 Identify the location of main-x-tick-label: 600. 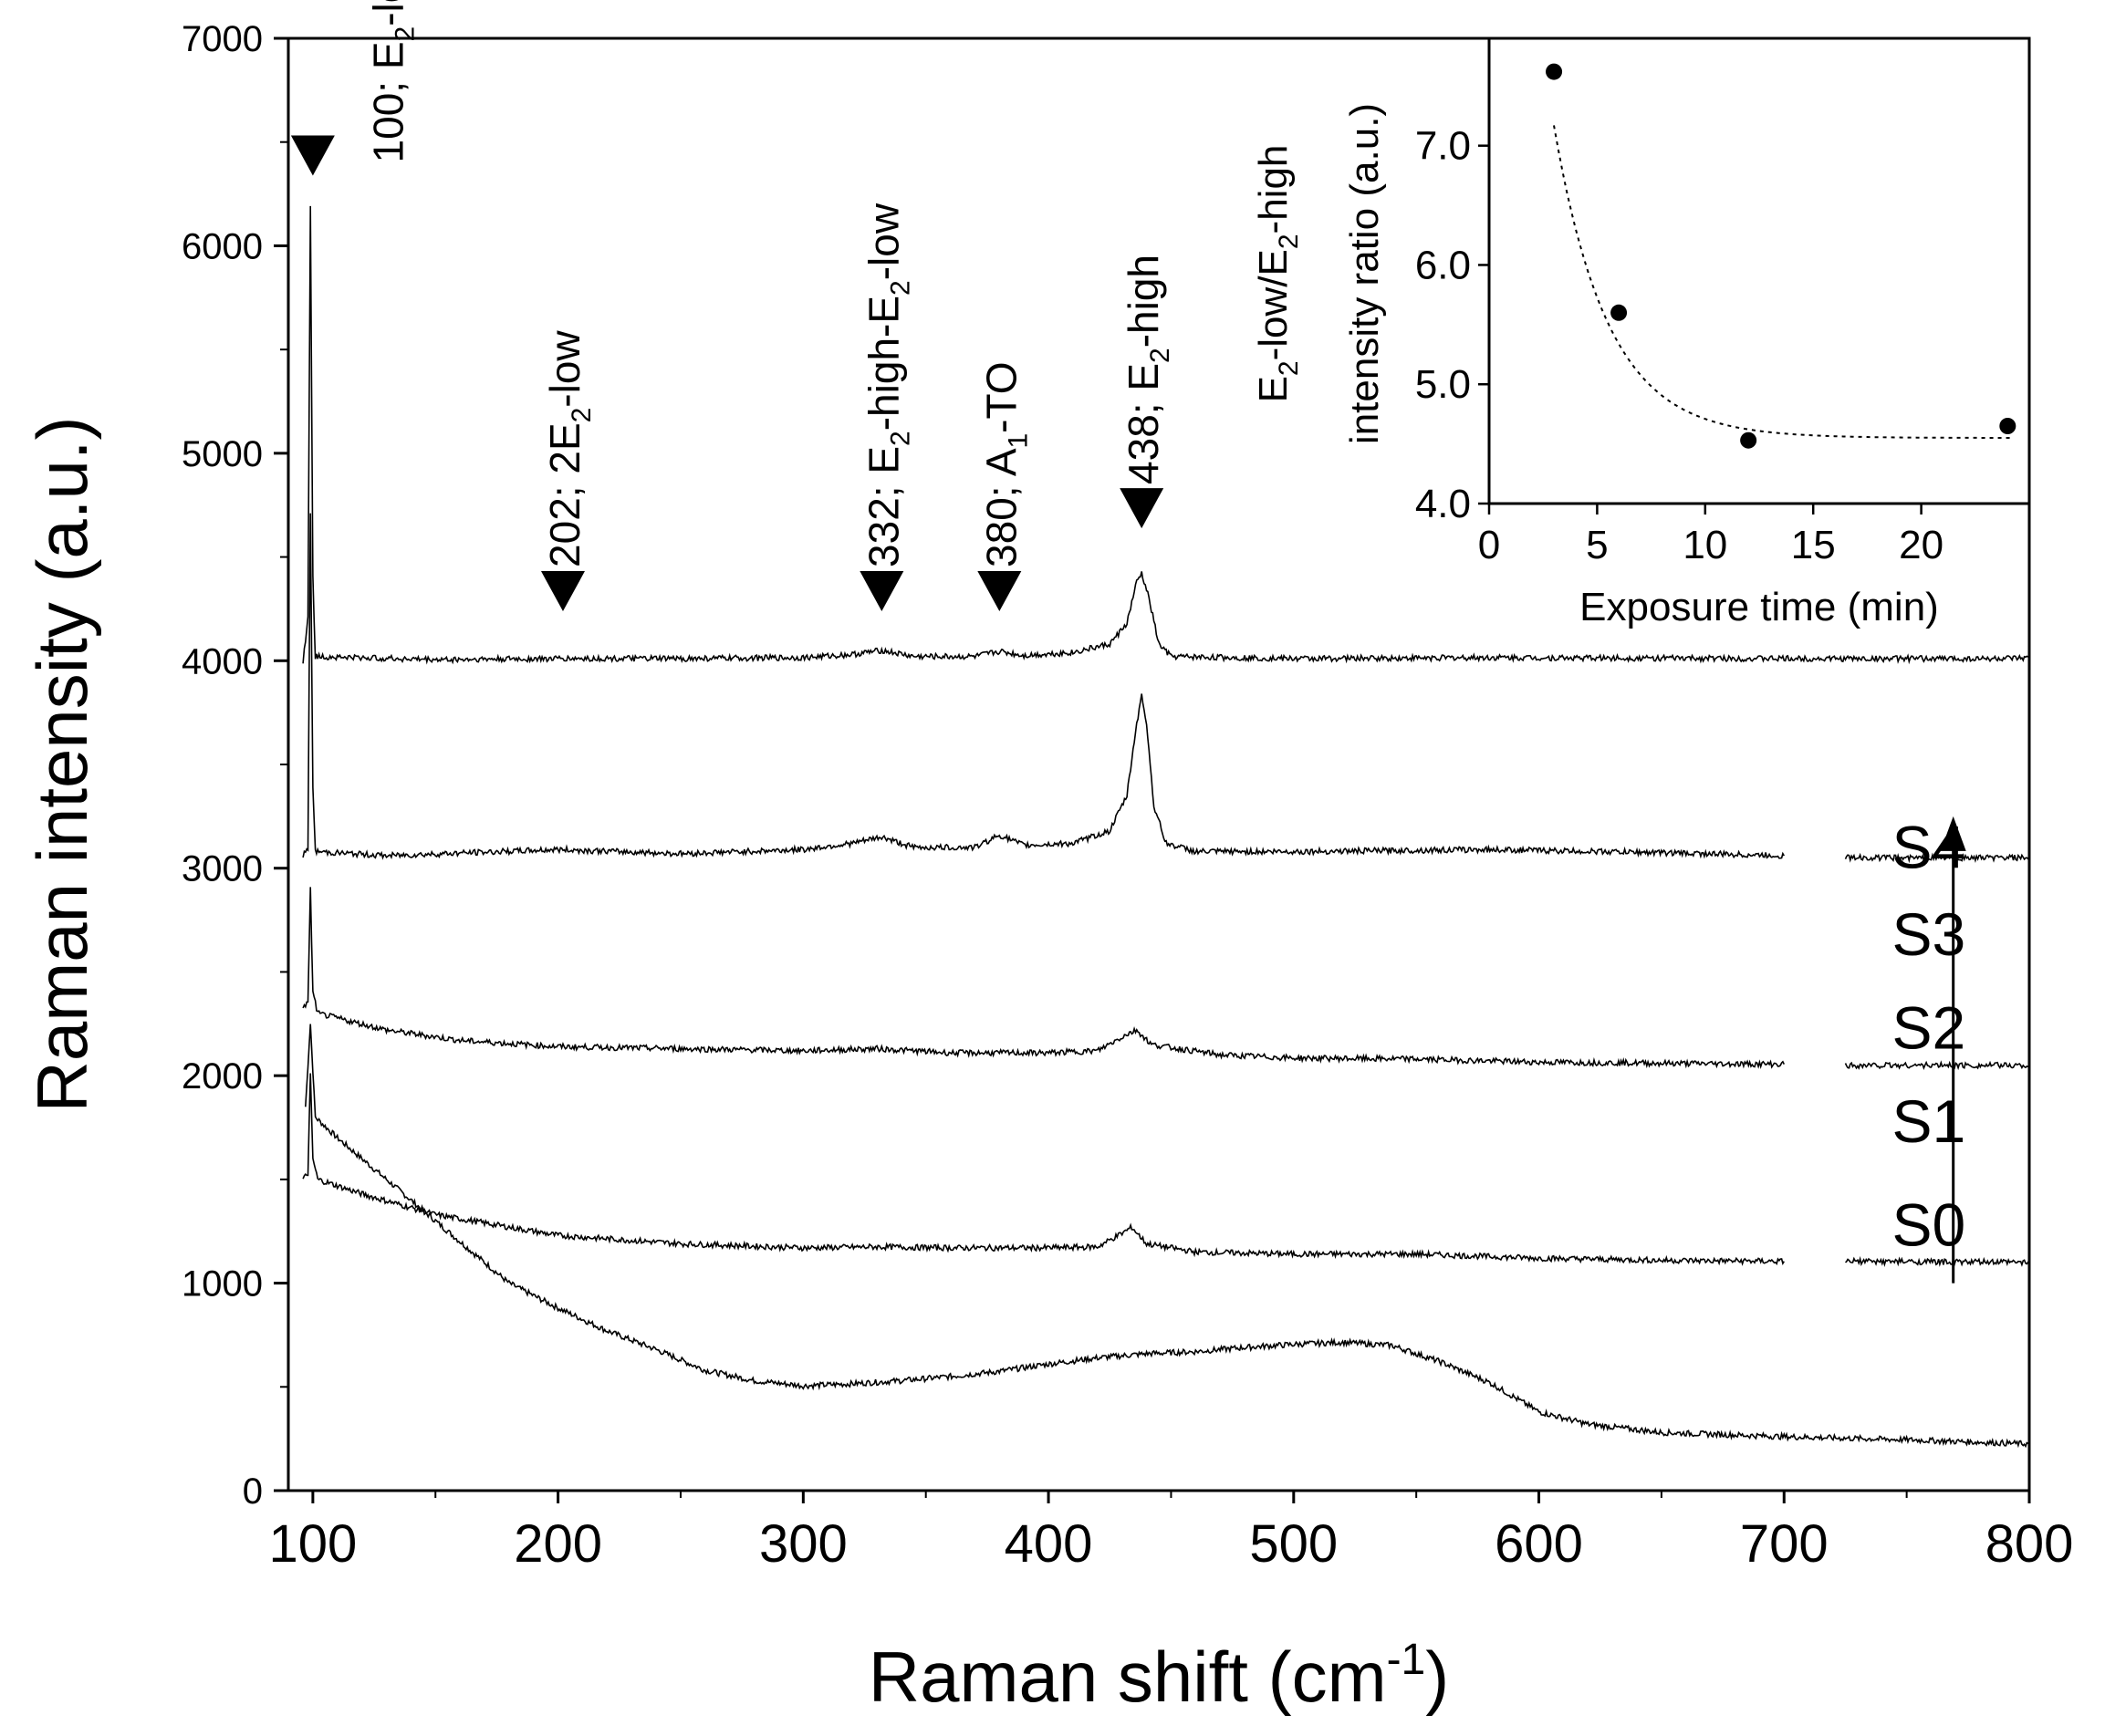
(1539, 1544).